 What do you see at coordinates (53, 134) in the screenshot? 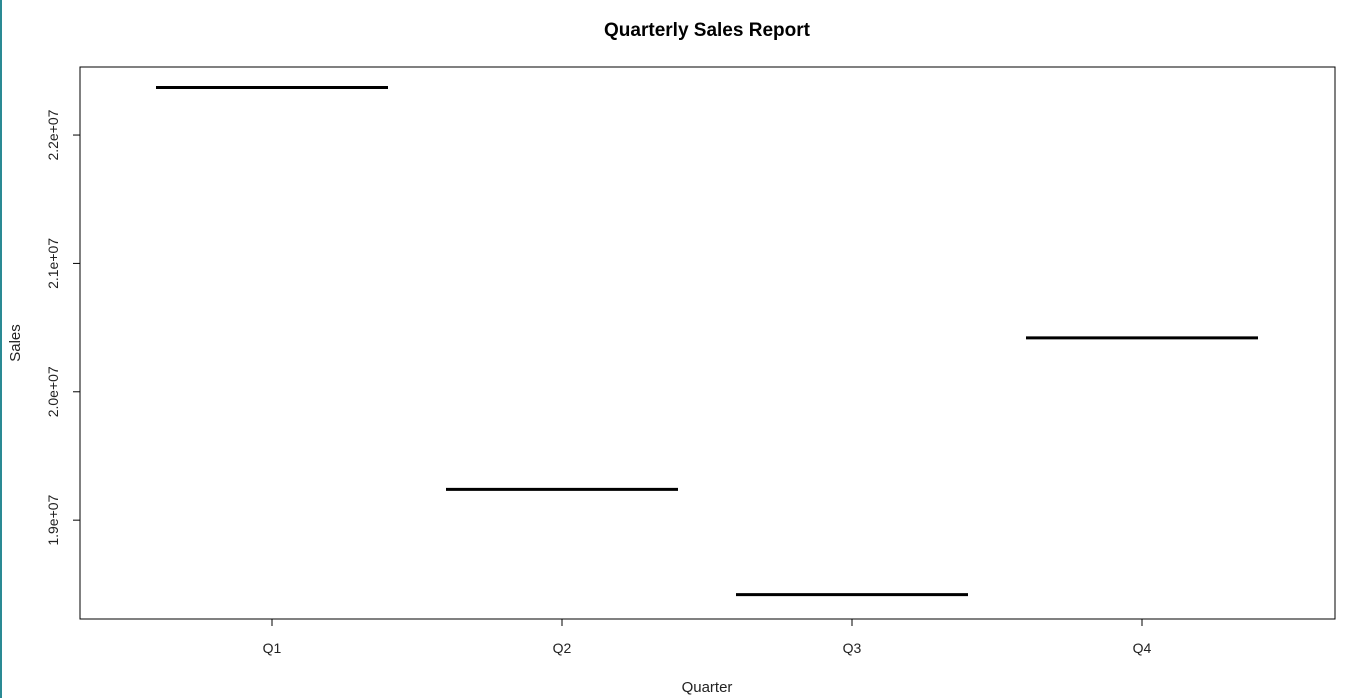
I see `y-tick-label: 2.2e+07` at bounding box center [53, 134].